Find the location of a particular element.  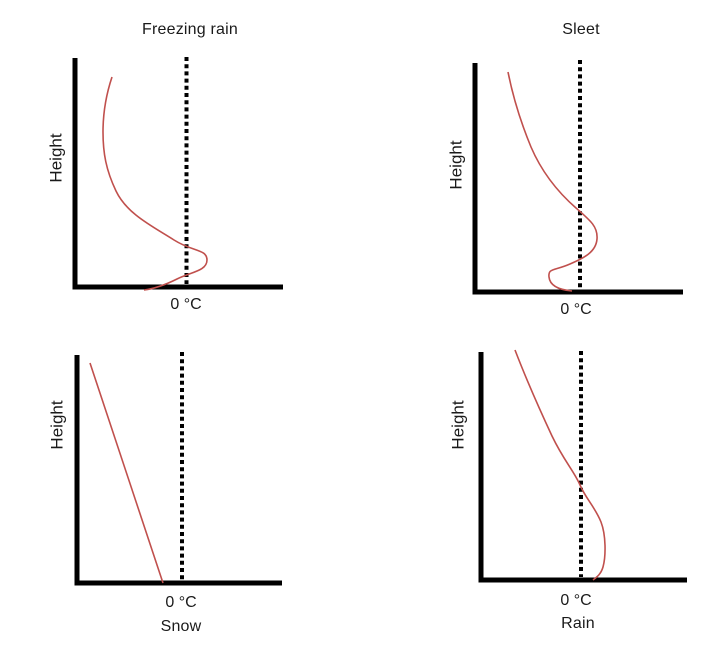

plot-area-sleet is located at coordinates (577, 177).